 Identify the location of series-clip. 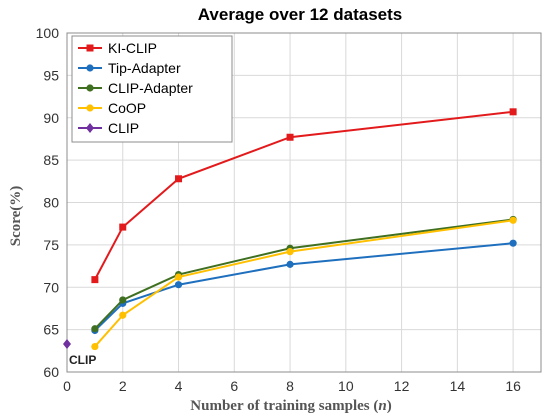
(67, 344).